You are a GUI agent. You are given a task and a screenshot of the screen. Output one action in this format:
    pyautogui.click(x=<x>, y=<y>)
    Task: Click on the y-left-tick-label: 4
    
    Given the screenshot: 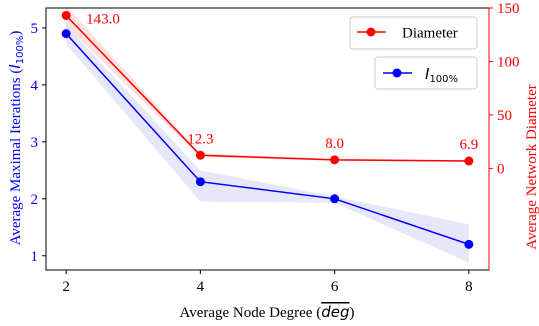 What is the action you would take?
    pyautogui.click(x=35, y=86)
    